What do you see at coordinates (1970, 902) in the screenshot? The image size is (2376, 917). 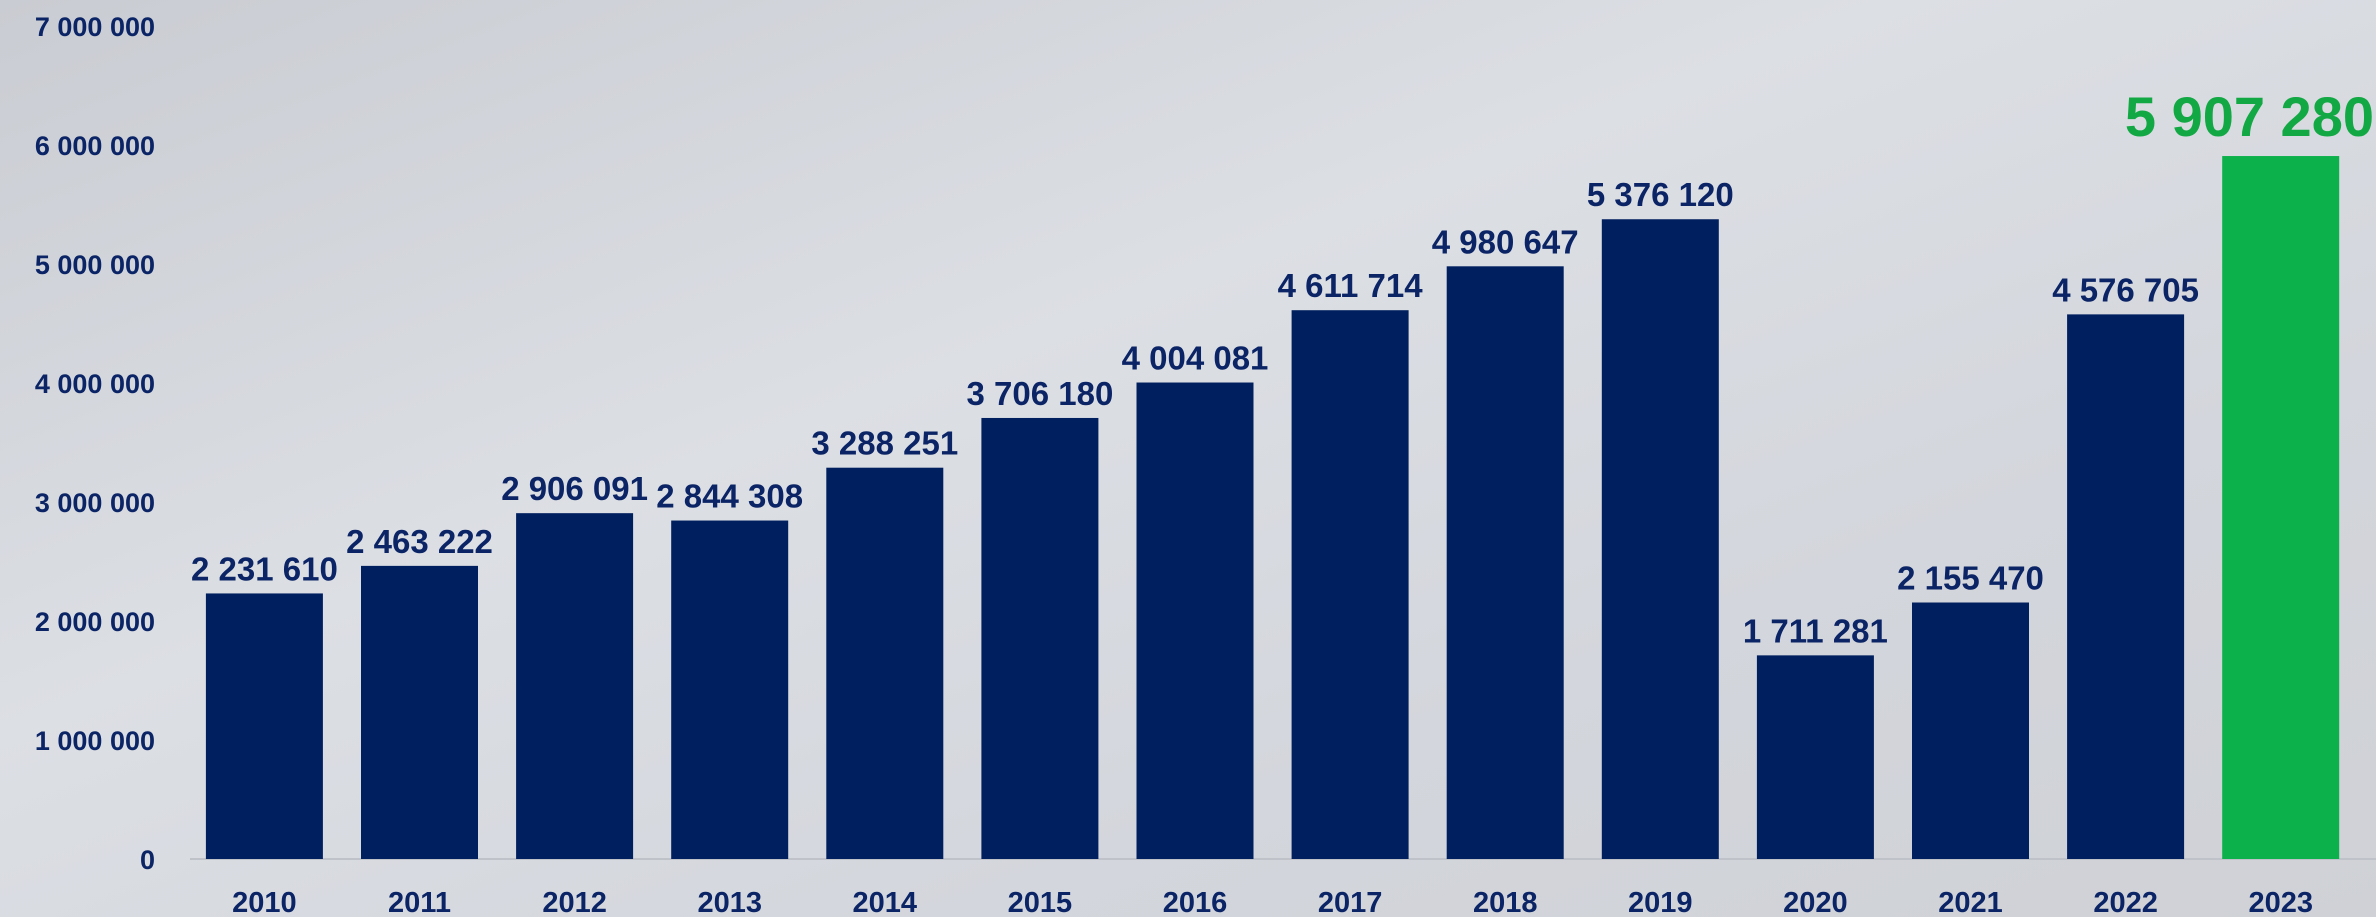 I see `x-tick-label: 2021` at bounding box center [1970, 902].